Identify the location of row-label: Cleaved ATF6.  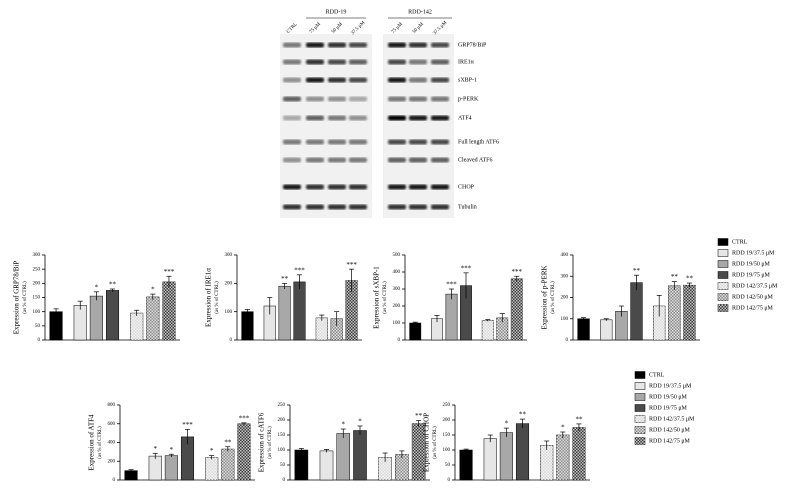
(475, 160).